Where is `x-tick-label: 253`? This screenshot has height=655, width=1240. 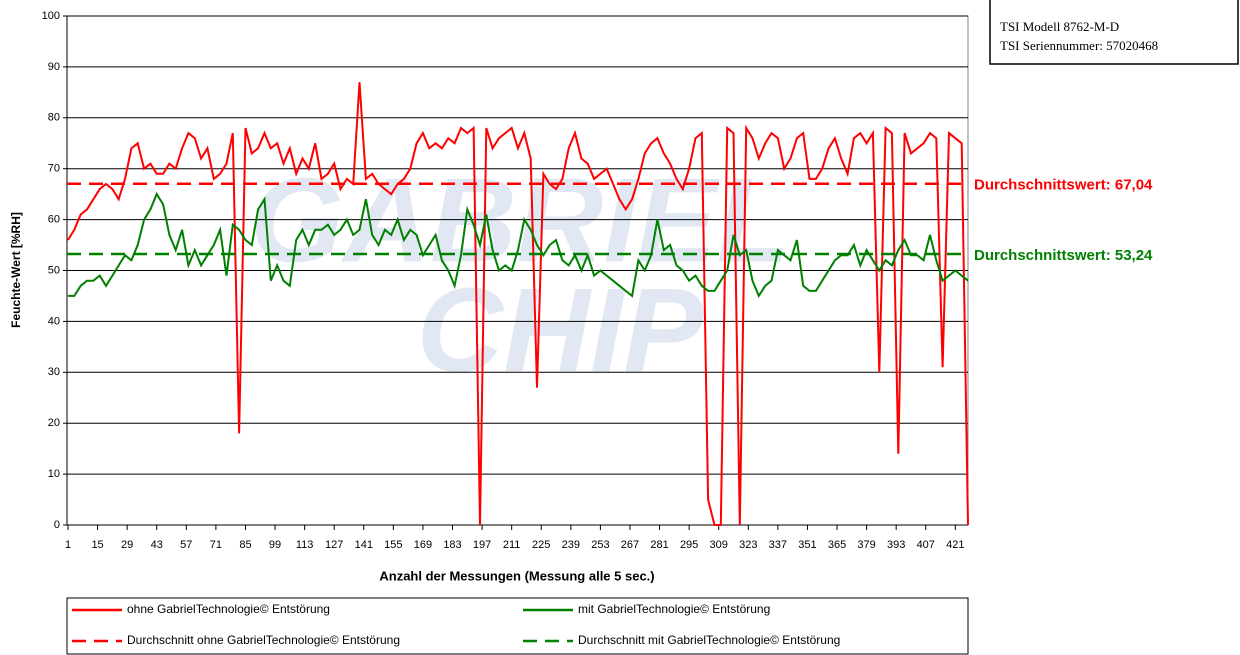
x-tick-label: 253 is located at coordinates (600, 545).